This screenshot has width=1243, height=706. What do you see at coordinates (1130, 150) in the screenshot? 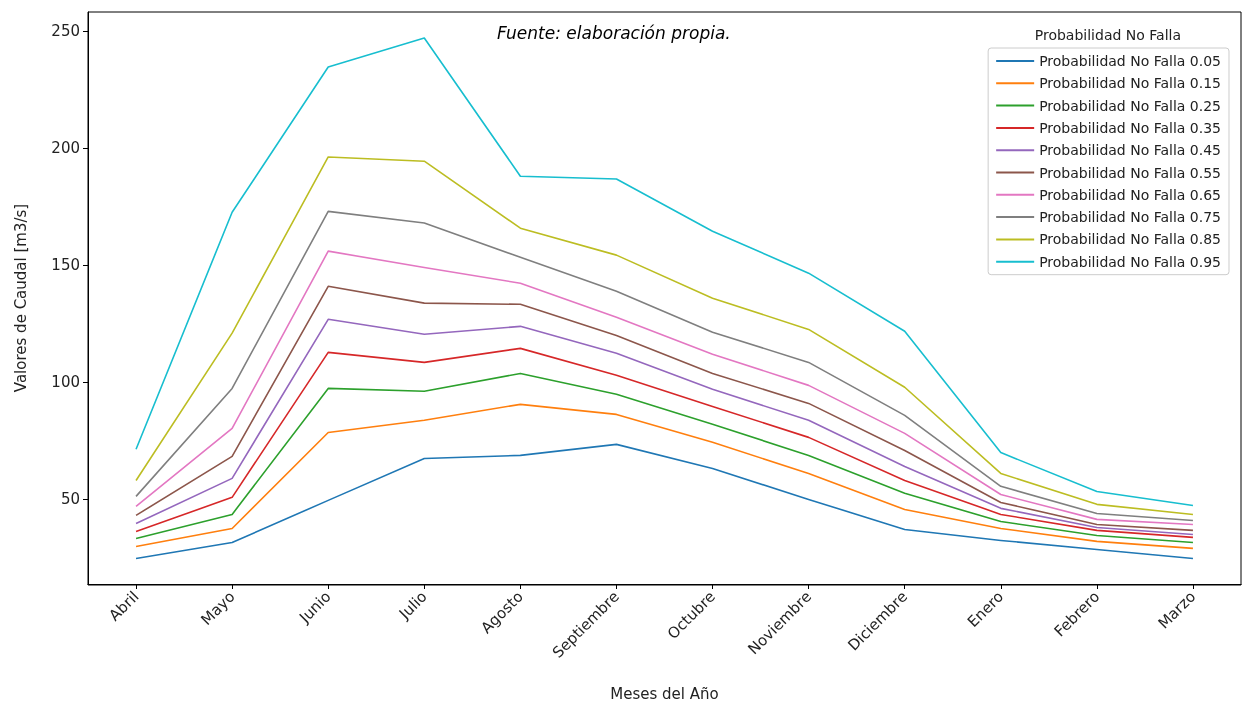
I see `legend-label: Probabilidad No Falla 0.45` at bounding box center [1130, 150].